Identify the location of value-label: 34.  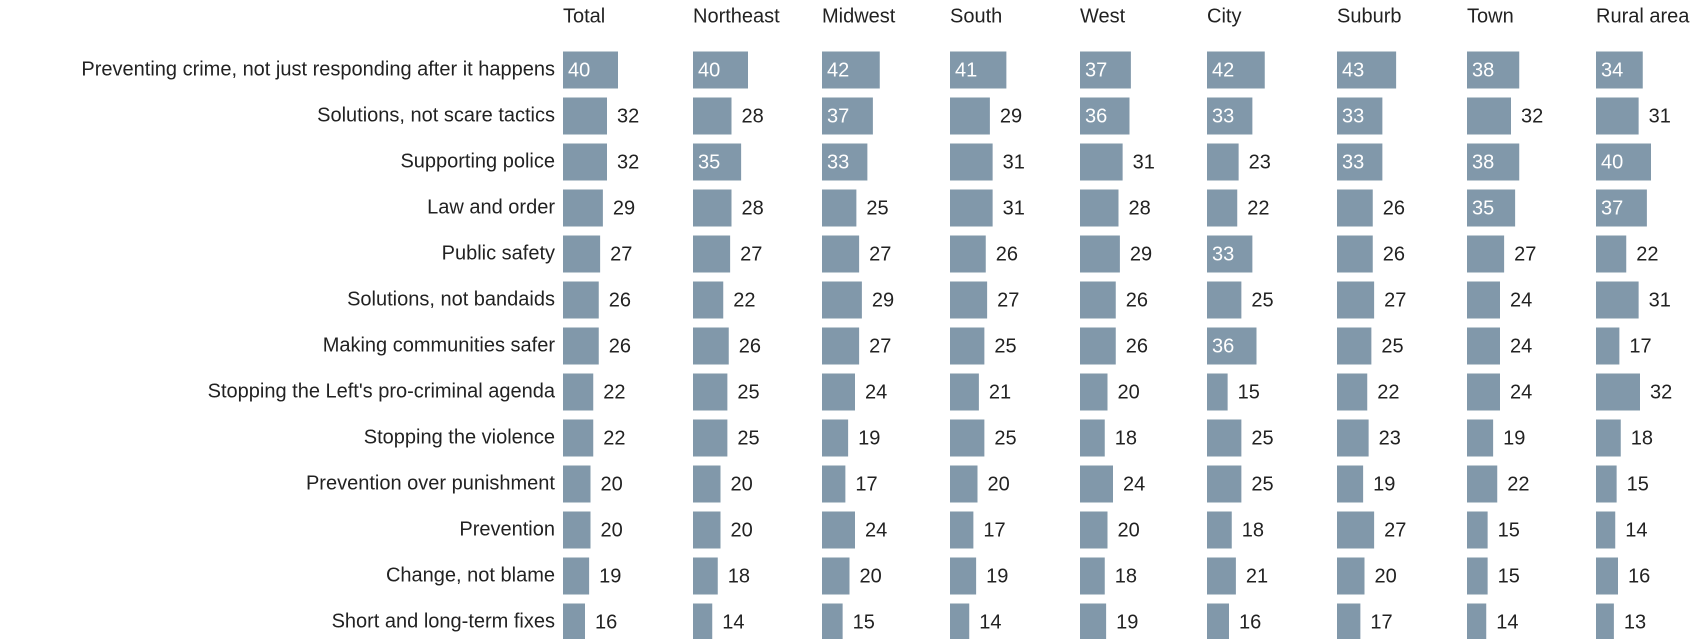
(1612, 70).